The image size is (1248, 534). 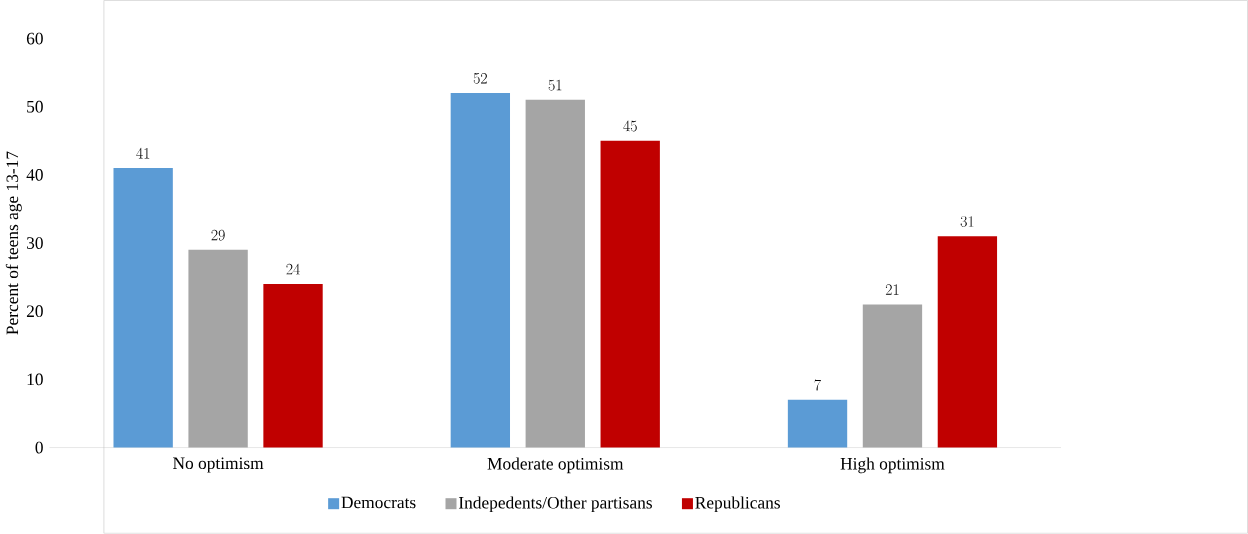 I want to click on y-tick-label: 30, so click(x=35, y=243).